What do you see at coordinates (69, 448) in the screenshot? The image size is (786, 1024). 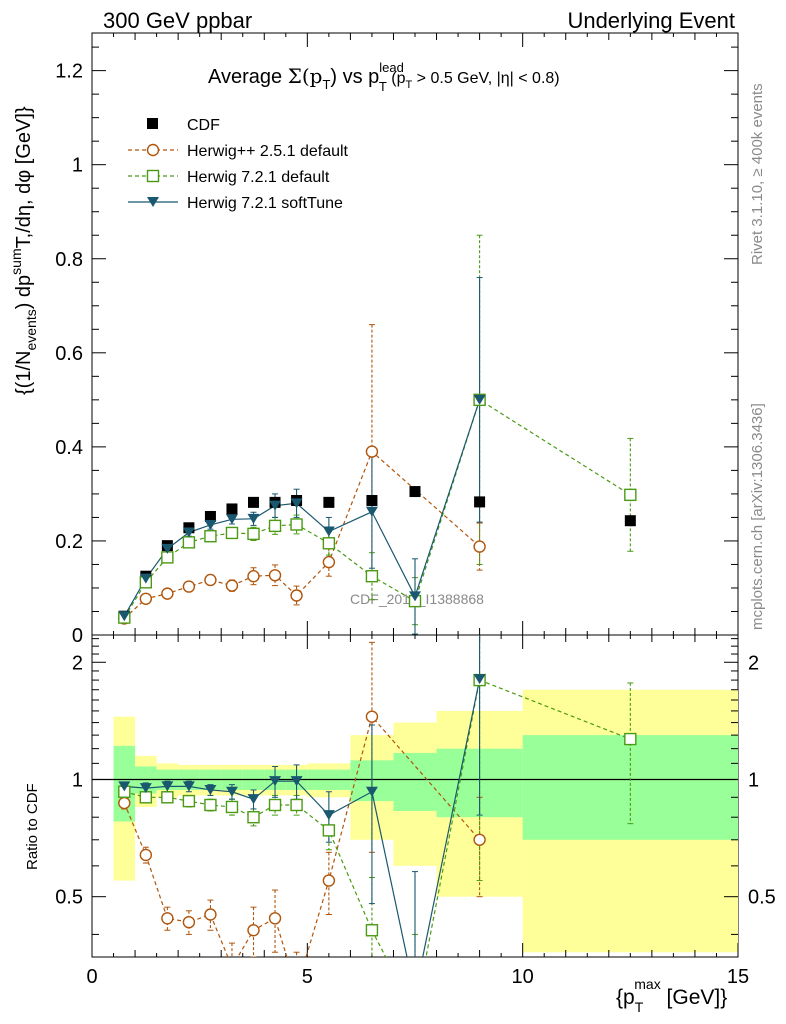 I see `y-tick-label: 0.4` at bounding box center [69, 448].